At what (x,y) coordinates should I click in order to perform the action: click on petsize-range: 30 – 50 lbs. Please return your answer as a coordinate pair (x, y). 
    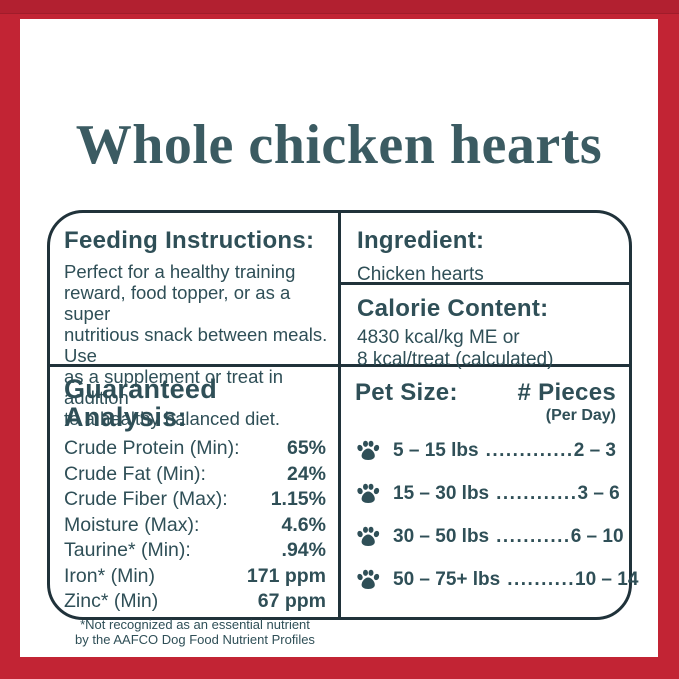
    Looking at the image, I should click on (441, 536).